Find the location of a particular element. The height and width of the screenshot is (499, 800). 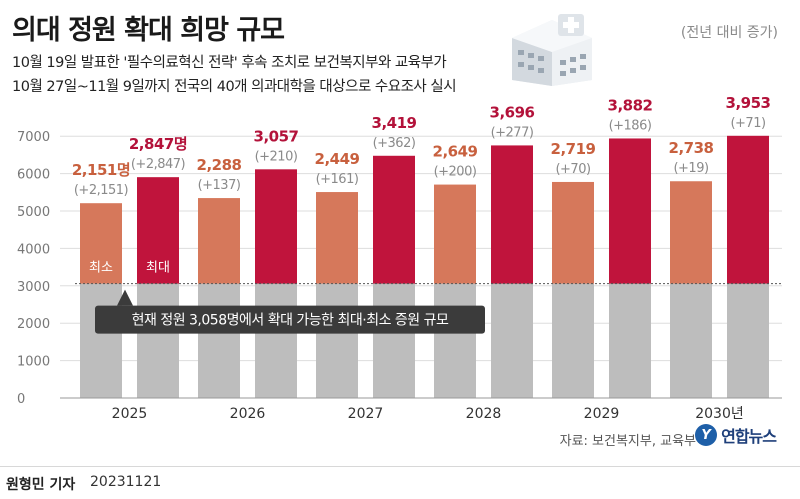

annotation-pointer is located at coordinates (125, 297).